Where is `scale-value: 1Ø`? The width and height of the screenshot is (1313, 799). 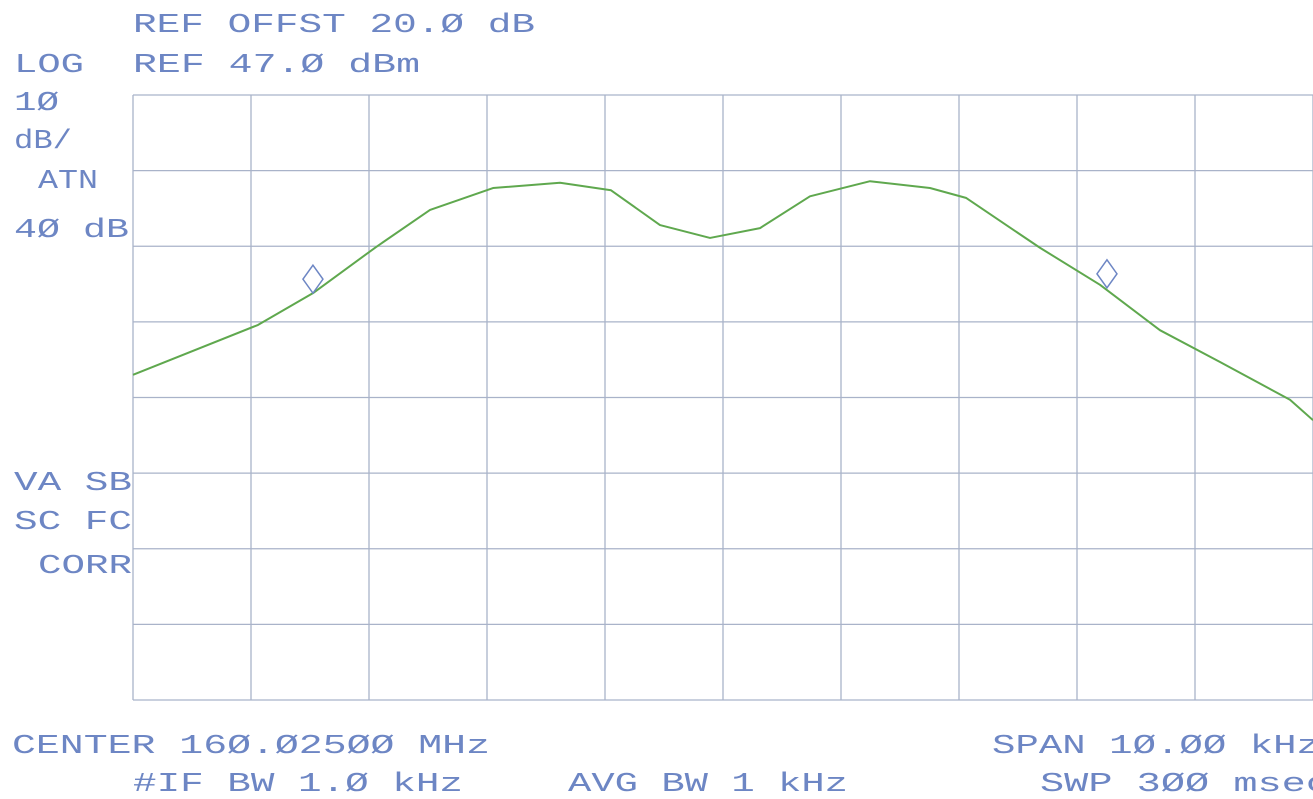 scale-value: 1Ø is located at coordinates (36, 104).